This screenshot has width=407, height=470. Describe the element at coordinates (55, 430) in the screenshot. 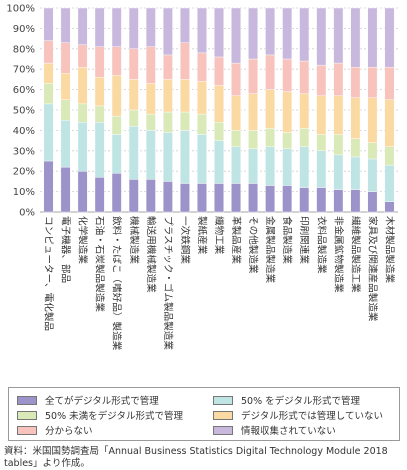

I see `legend-item: 分からない` at that location.